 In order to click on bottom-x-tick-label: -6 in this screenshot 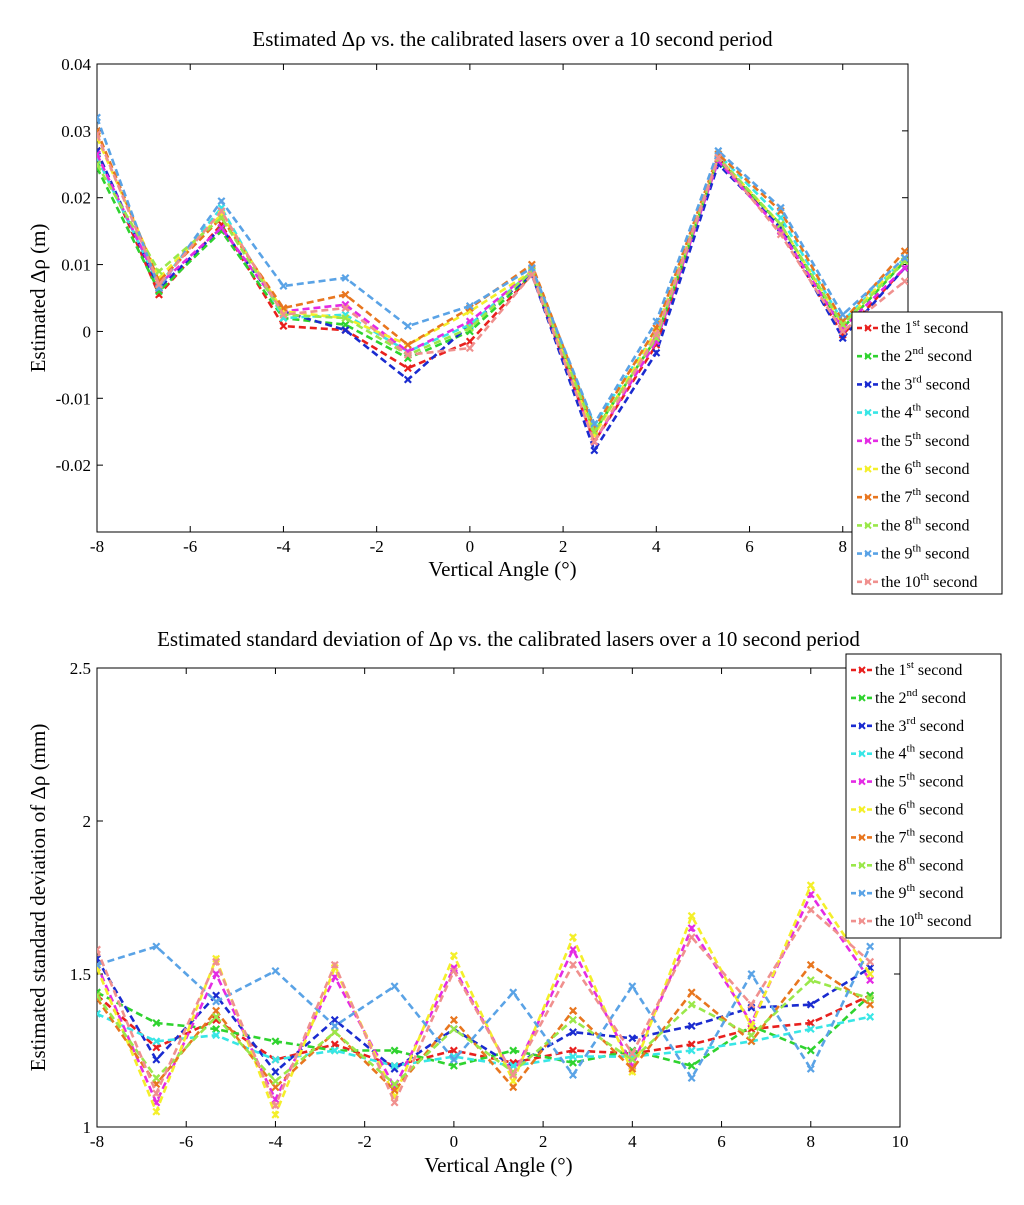, I will do `click(186, 1141)`.